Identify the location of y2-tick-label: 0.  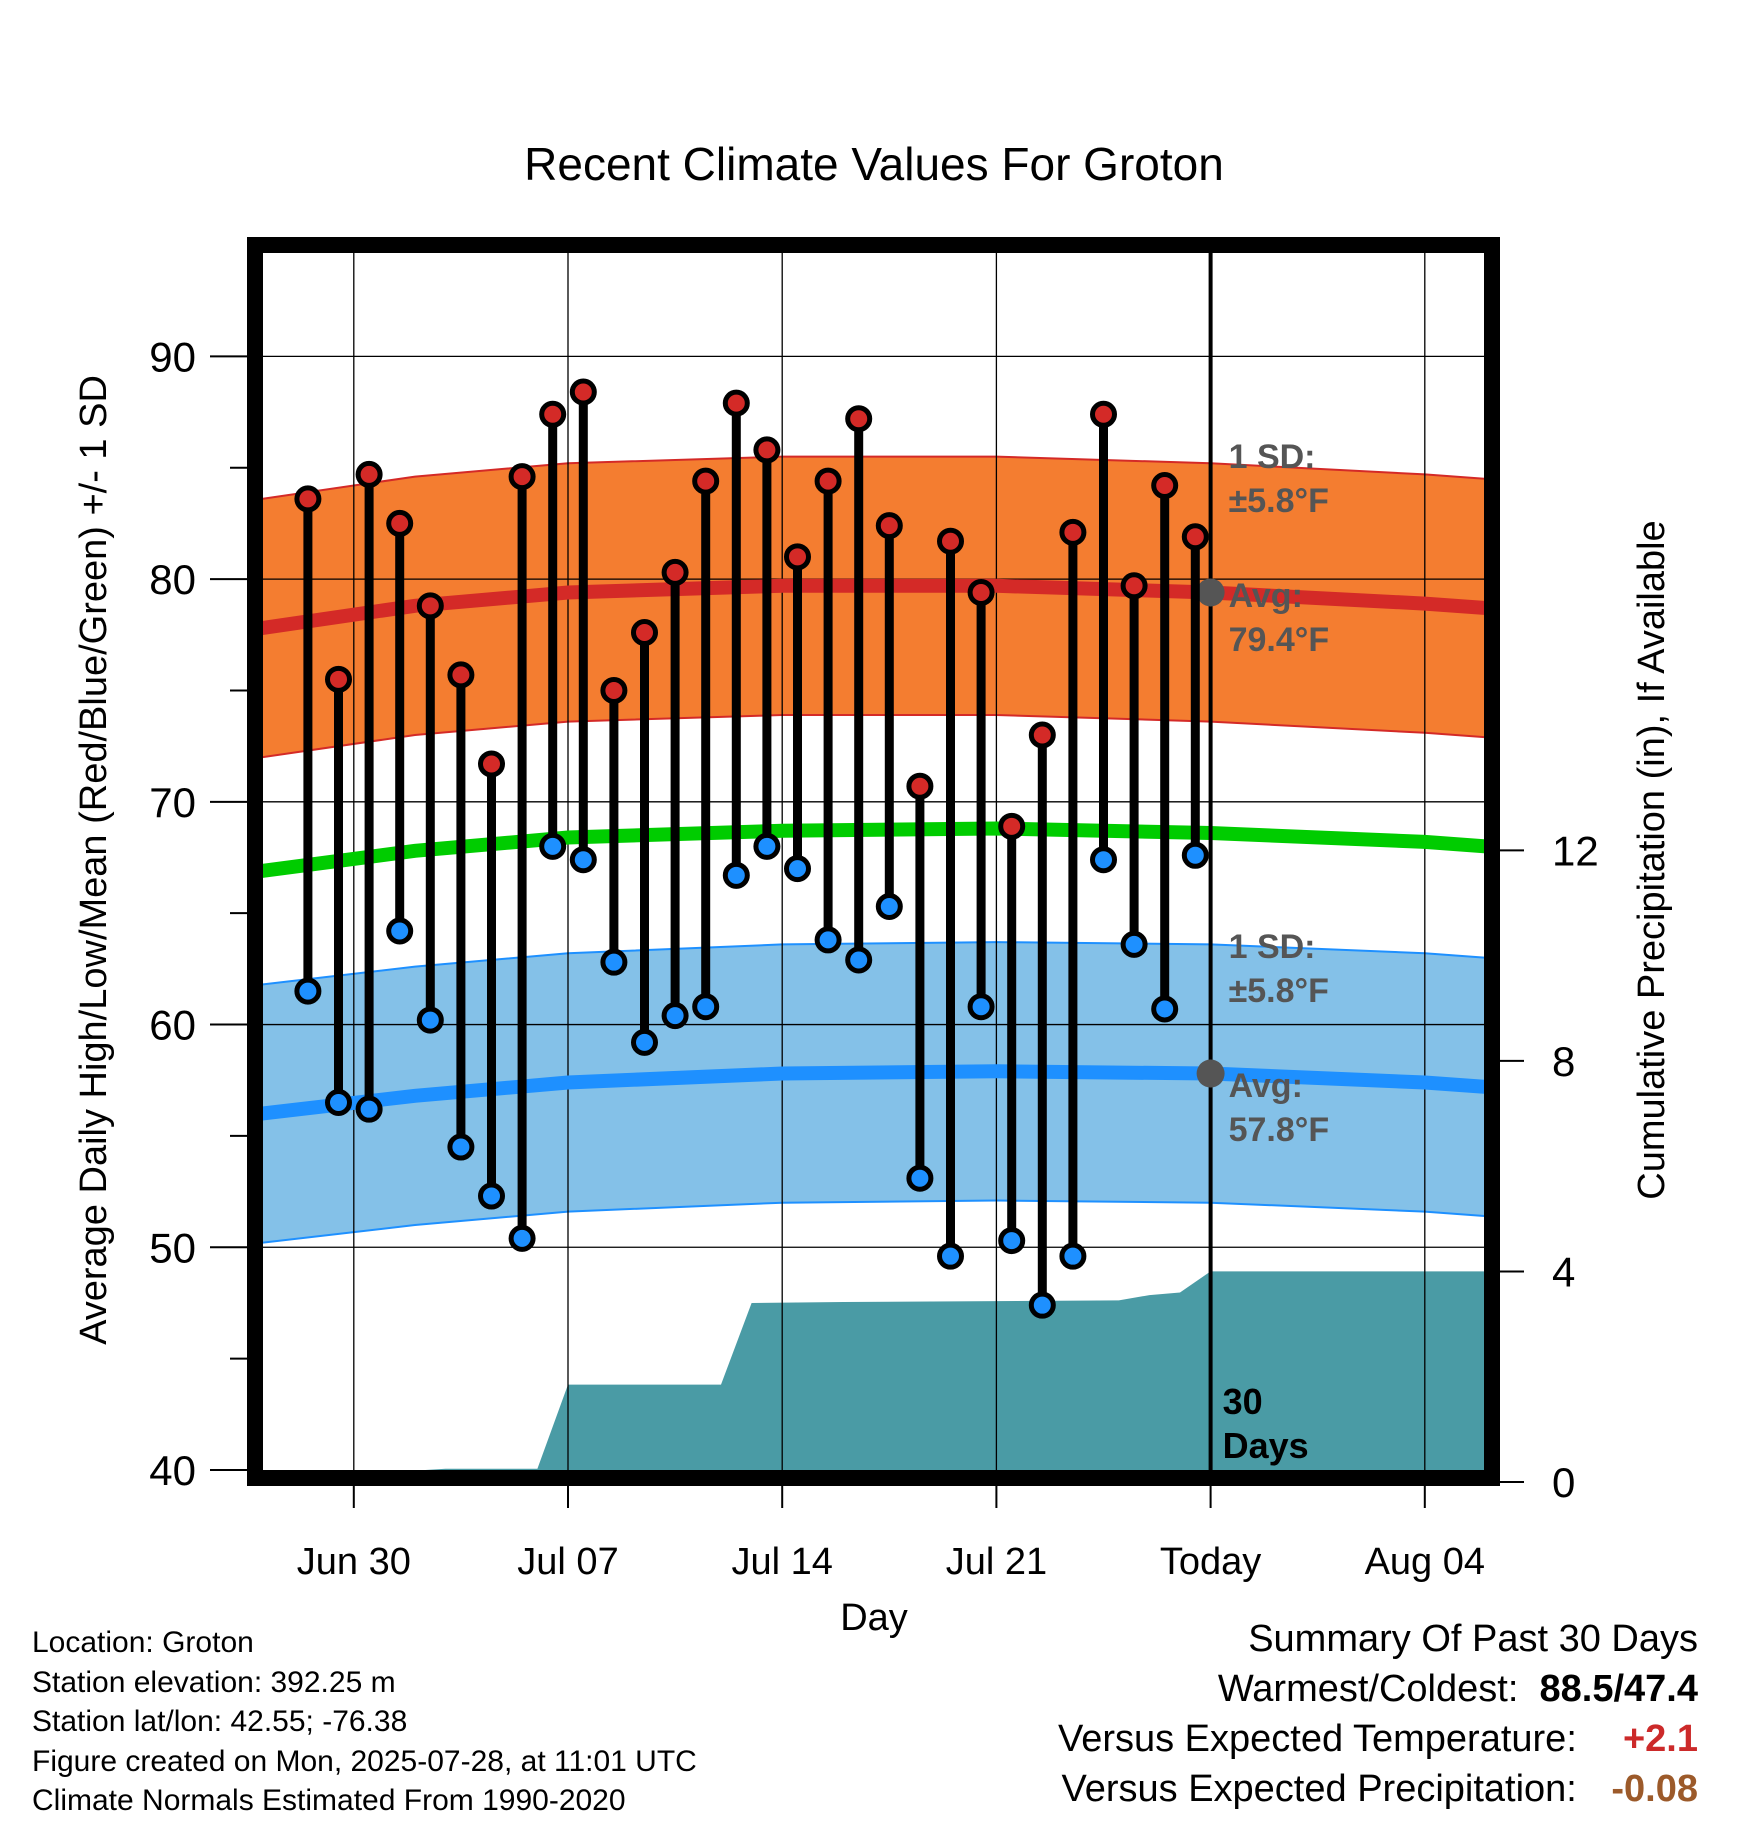
(1563, 1482).